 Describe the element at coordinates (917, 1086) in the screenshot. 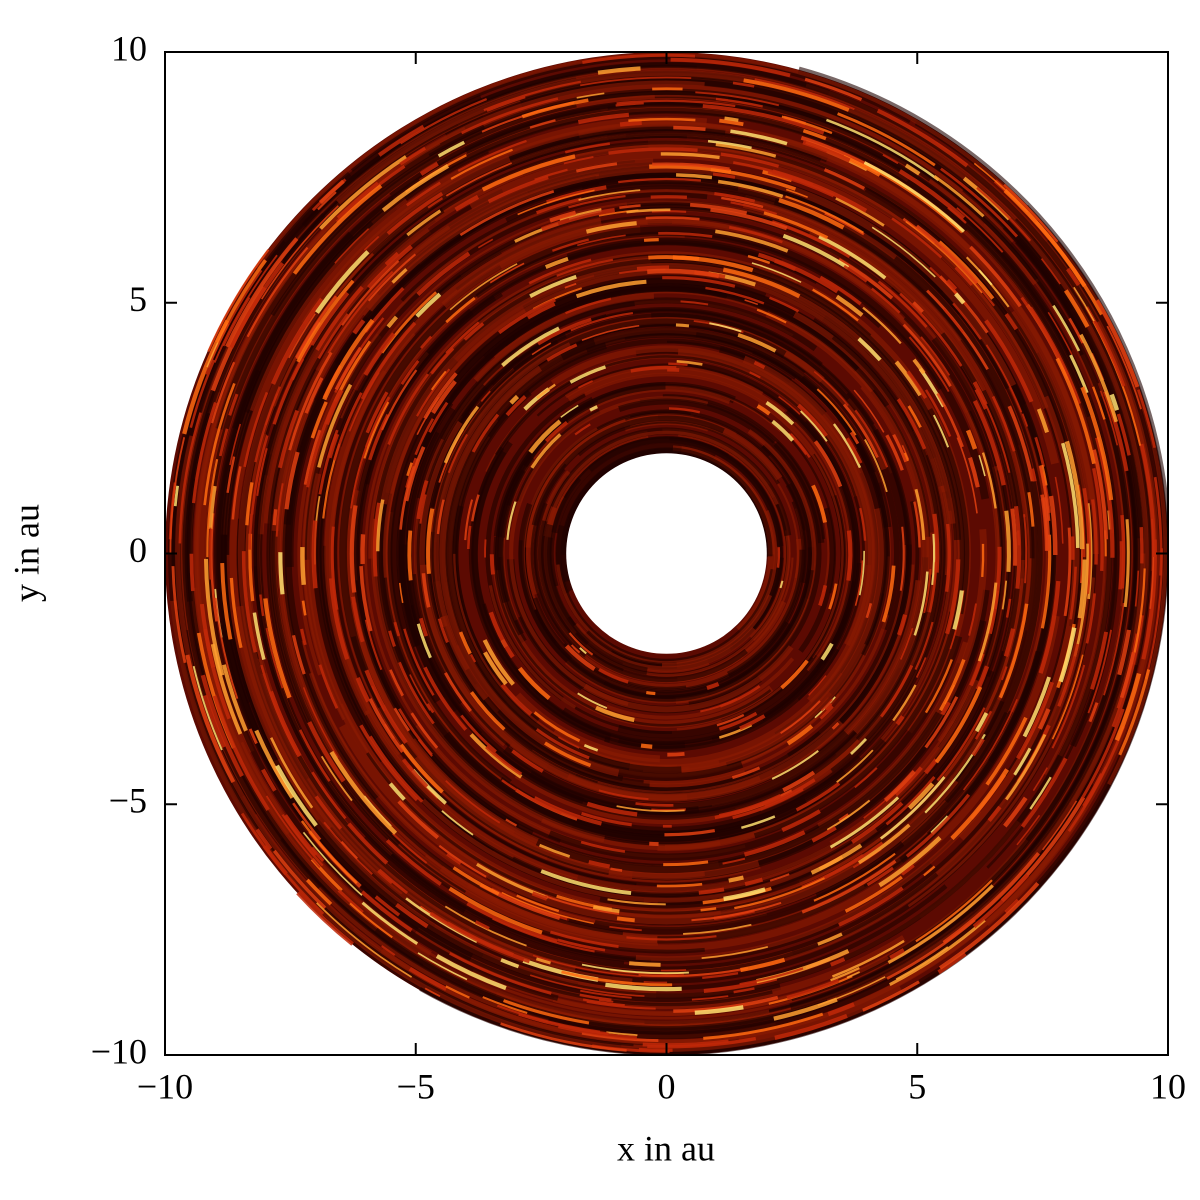

I see `x-tick-label: 5` at that location.